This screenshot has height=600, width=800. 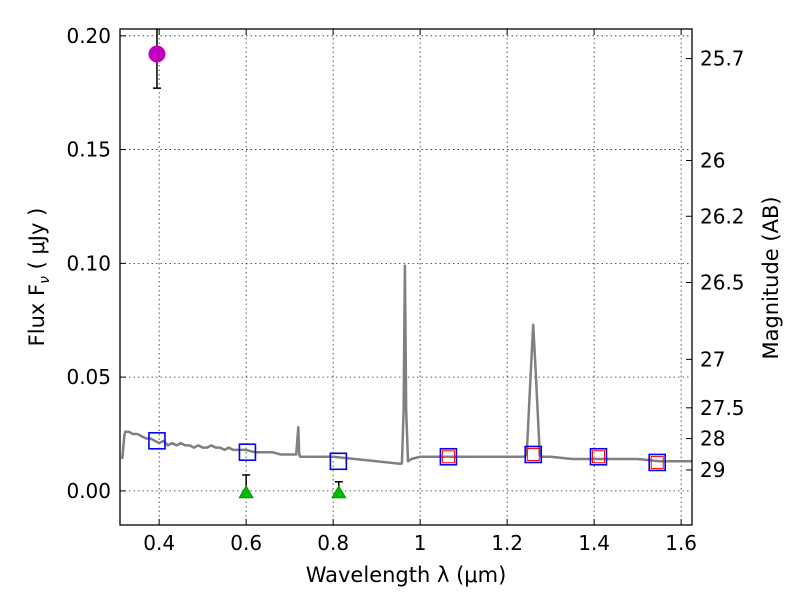 I want to click on right-tick-label: 26.5, so click(x=722, y=282).